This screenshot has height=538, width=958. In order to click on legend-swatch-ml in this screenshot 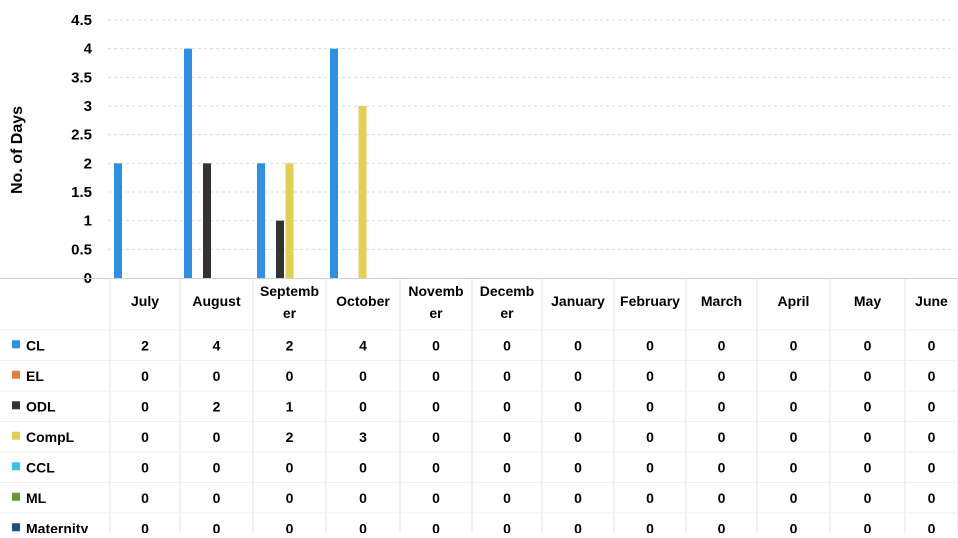, I will do `click(16, 496)`.